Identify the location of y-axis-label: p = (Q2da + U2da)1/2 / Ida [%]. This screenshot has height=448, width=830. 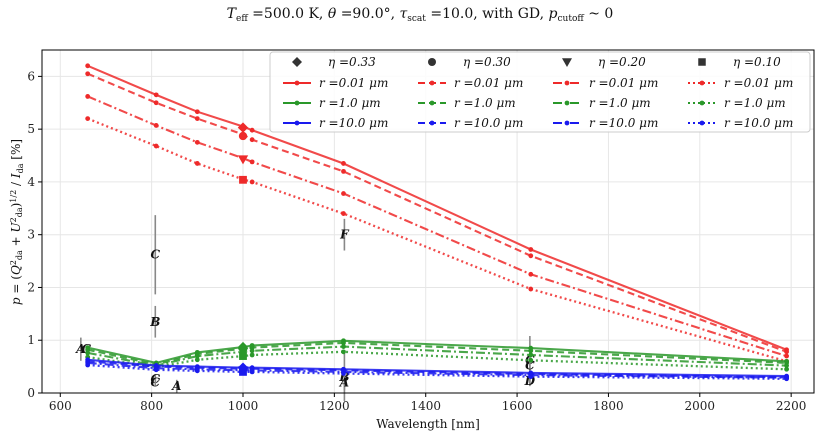
(17, 222).